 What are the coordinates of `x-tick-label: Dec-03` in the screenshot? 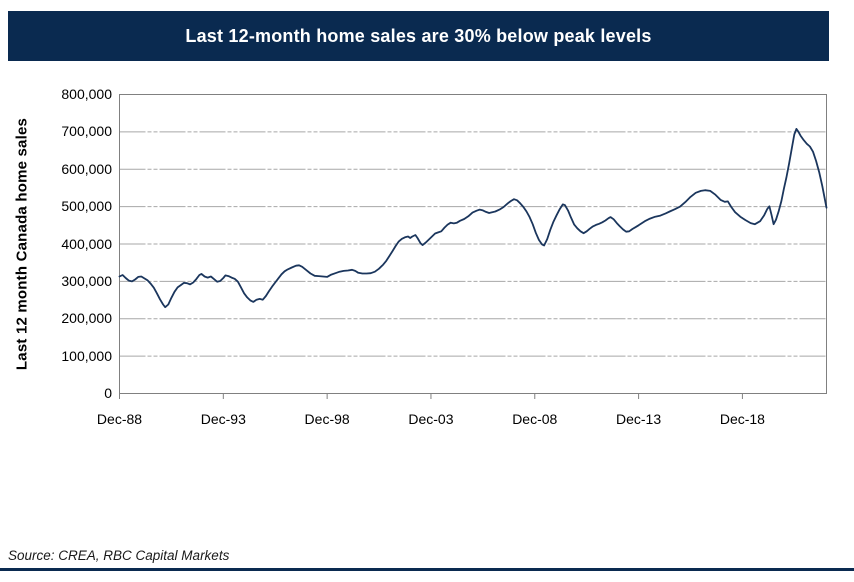 It's located at (431, 419).